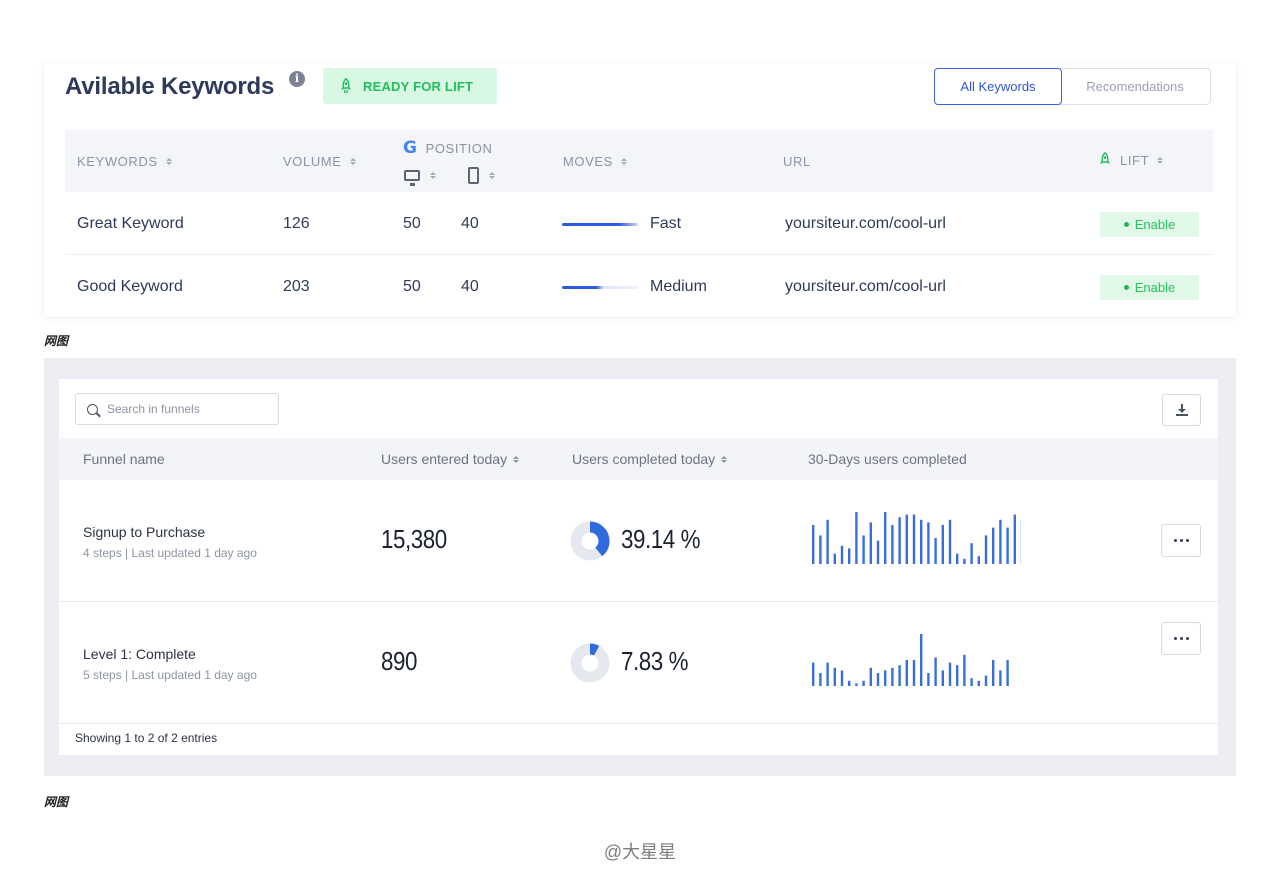 This screenshot has width=1280, height=875. Describe the element at coordinates (644, 459) in the screenshot. I see `column-users-completed-label: Users completed today` at that location.